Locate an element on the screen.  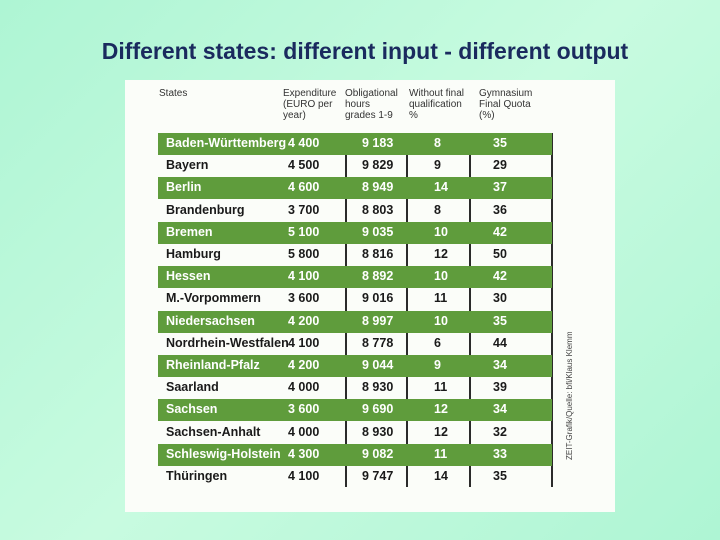
table-row: Nordrhein-Westfalen 4 100 8 778 6 44 is located at coordinates (355, 344).